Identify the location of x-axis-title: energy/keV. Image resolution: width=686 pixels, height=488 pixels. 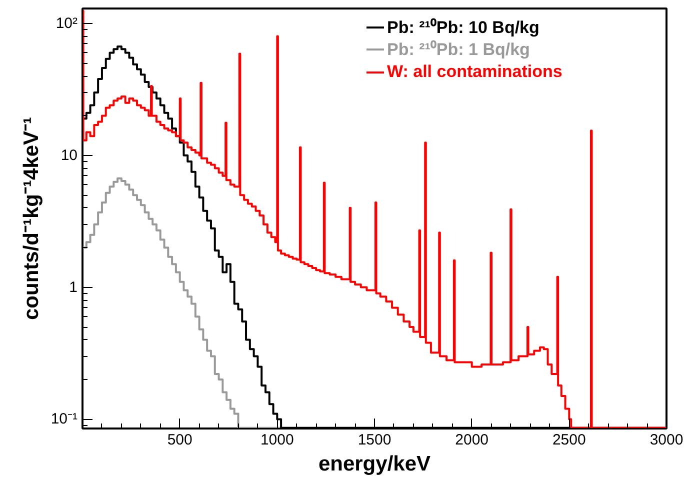
(374, 464).